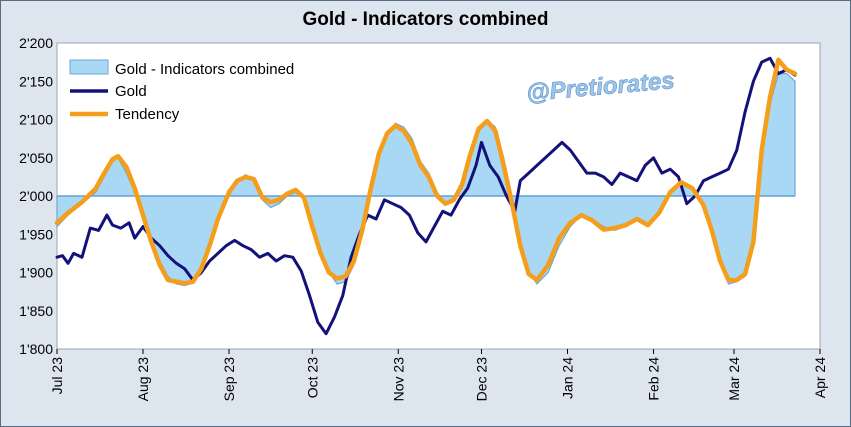 This screenshot has height=427, width=851. What do you see at coordinates (36, 43) in the screenshot?
I see `y-tick-label: 2'200` at bounding box center [36, 43].